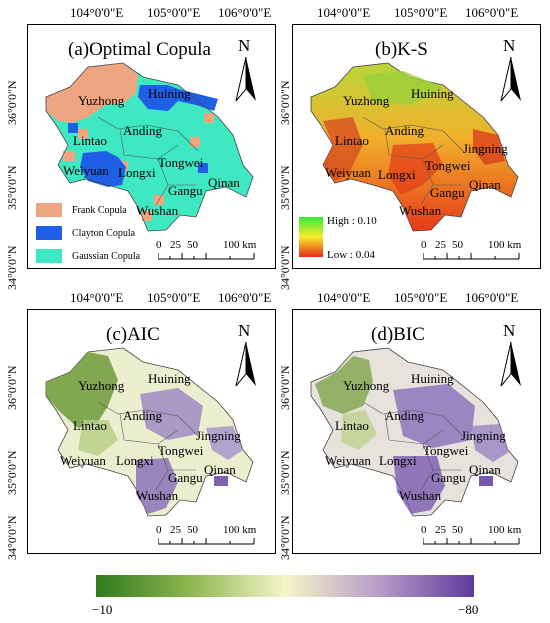 The height and width of the screenshot is (623, 550). What do you see at coordinates (221, 481) in the screenshot?
I see `aic-purple-cell` at bounding box center [221, 481].